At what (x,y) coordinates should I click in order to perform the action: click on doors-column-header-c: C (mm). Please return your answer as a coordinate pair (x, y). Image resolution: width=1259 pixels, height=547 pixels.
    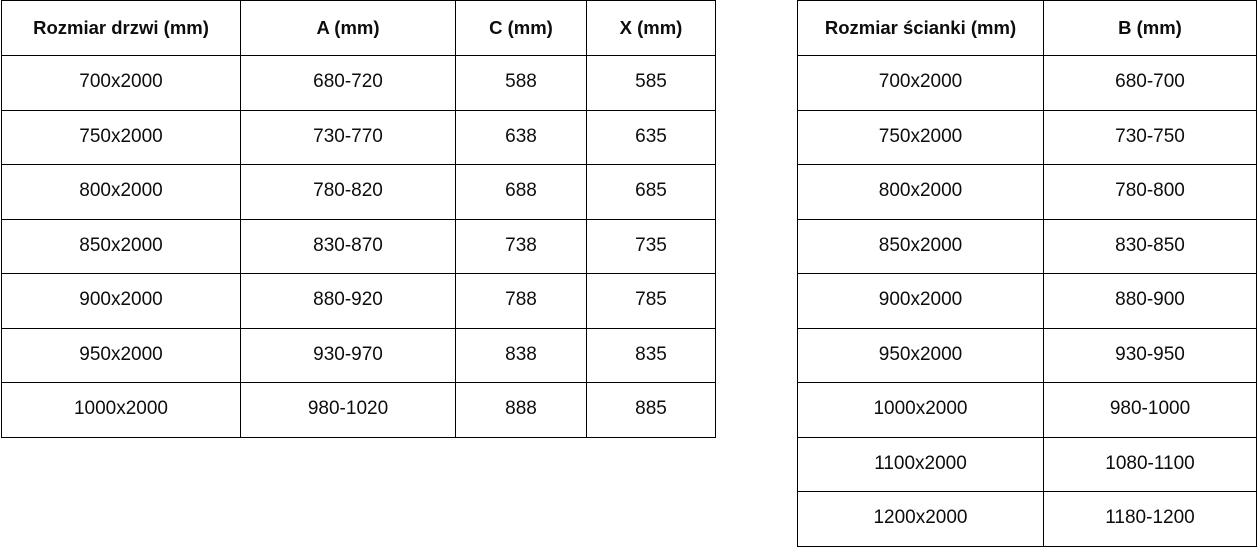
    Looking at the image, I should click on (521, 28).